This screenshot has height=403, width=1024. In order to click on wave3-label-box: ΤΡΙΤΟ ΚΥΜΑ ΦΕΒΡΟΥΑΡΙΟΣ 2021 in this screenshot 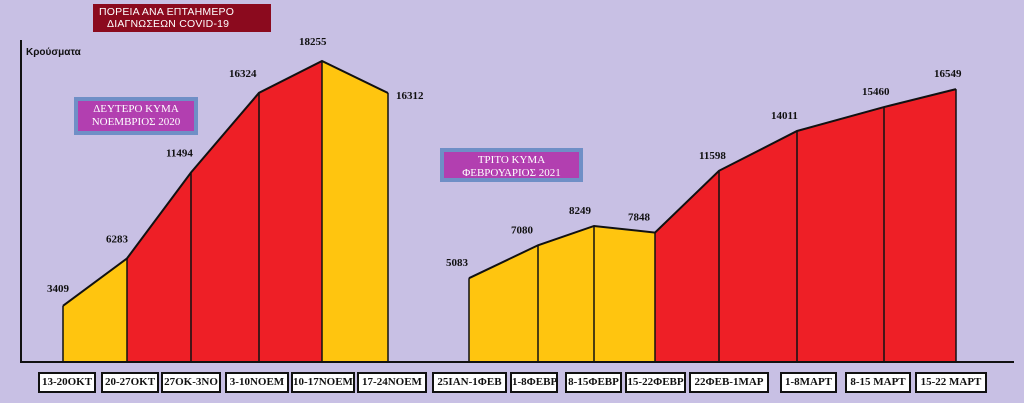, I will do `click(511, 165)`.